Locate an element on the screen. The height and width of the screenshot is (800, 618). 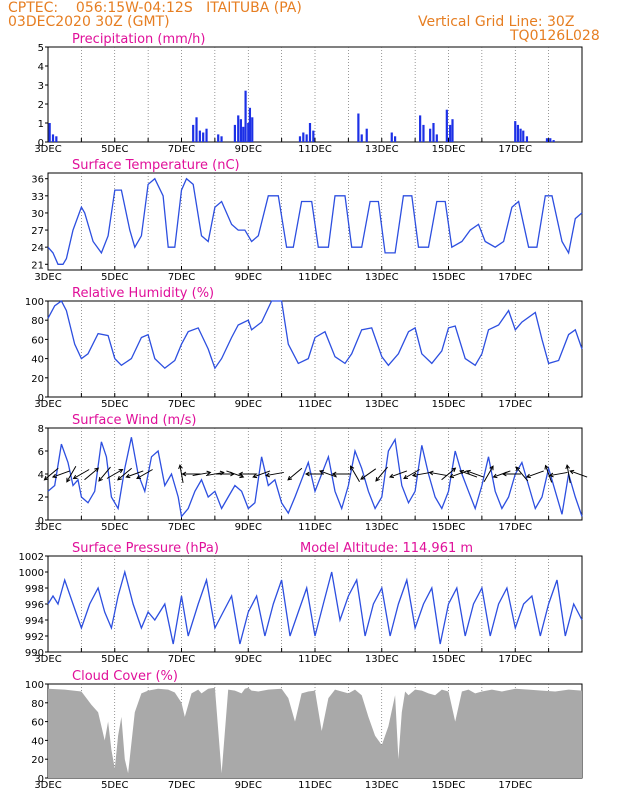
y-tick-label: 80 is located at coordinates (37, 321).